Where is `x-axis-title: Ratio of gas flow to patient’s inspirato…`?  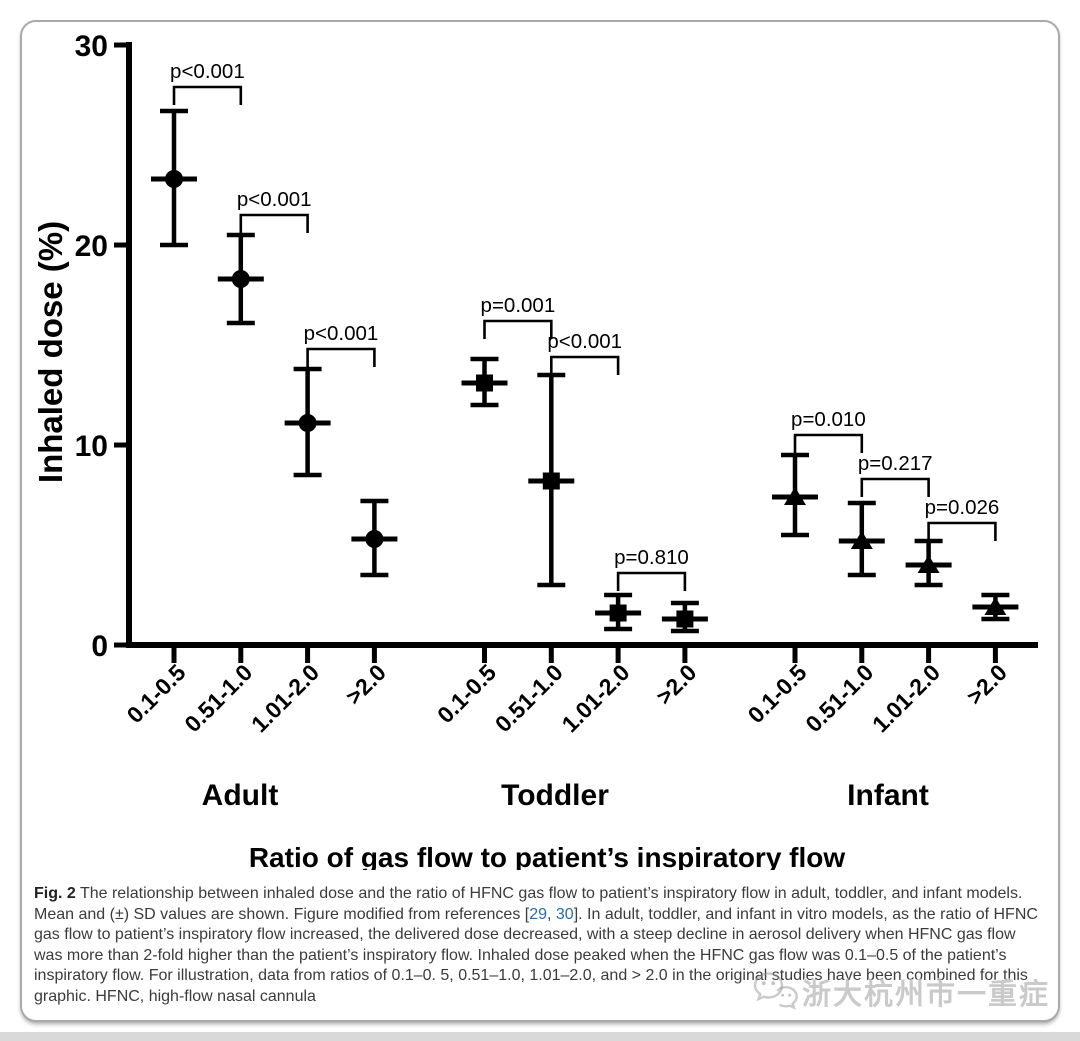 x-axis-title: Ratio of gas flow to patient’s inspirato… is located at coordinates (547, 856).